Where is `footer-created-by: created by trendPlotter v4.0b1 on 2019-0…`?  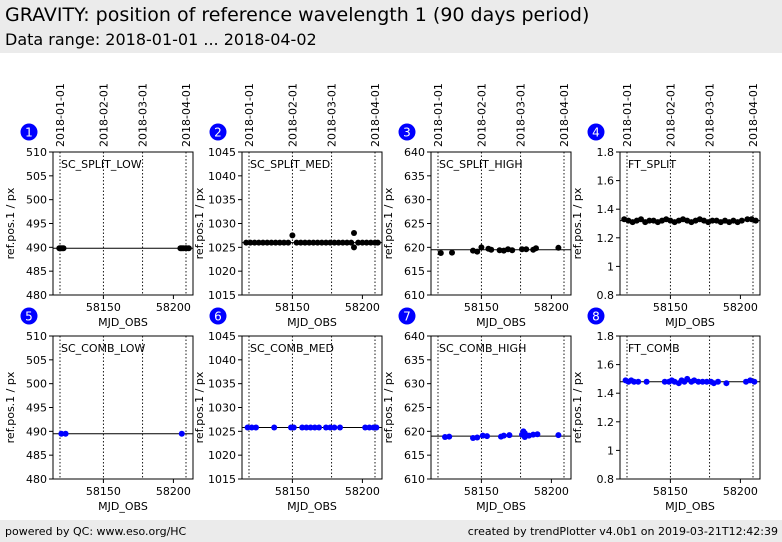
footer-created-by: created by trendPlotter v4.0b1 on 2019-0… is located at coordinates (622, 531).